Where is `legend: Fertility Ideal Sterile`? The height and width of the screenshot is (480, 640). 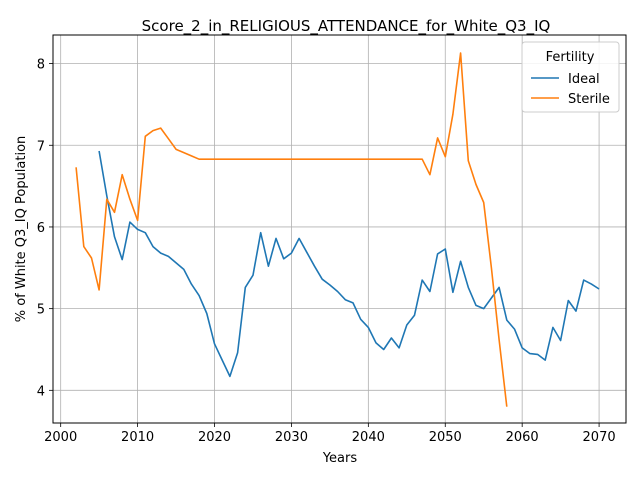 legend: Fertility Ideal Sterile is located at coordinates (570, 77).